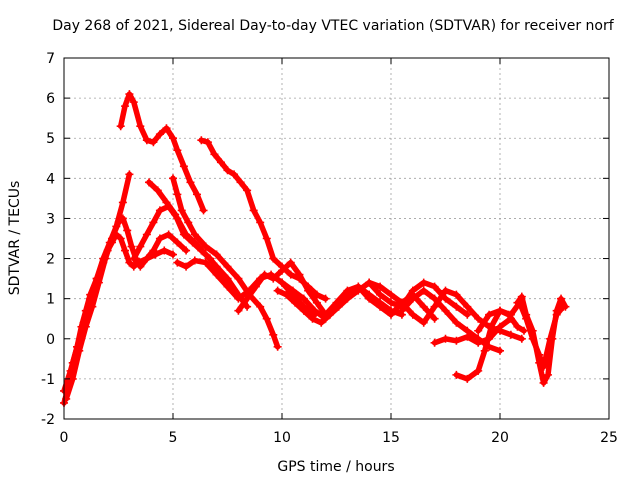 This screenshot has height=480, width=640. What do you see at coordinates (282, 438) in the screenshot?
I see `x-tick-label: 10` at bounding box center [282, 438].